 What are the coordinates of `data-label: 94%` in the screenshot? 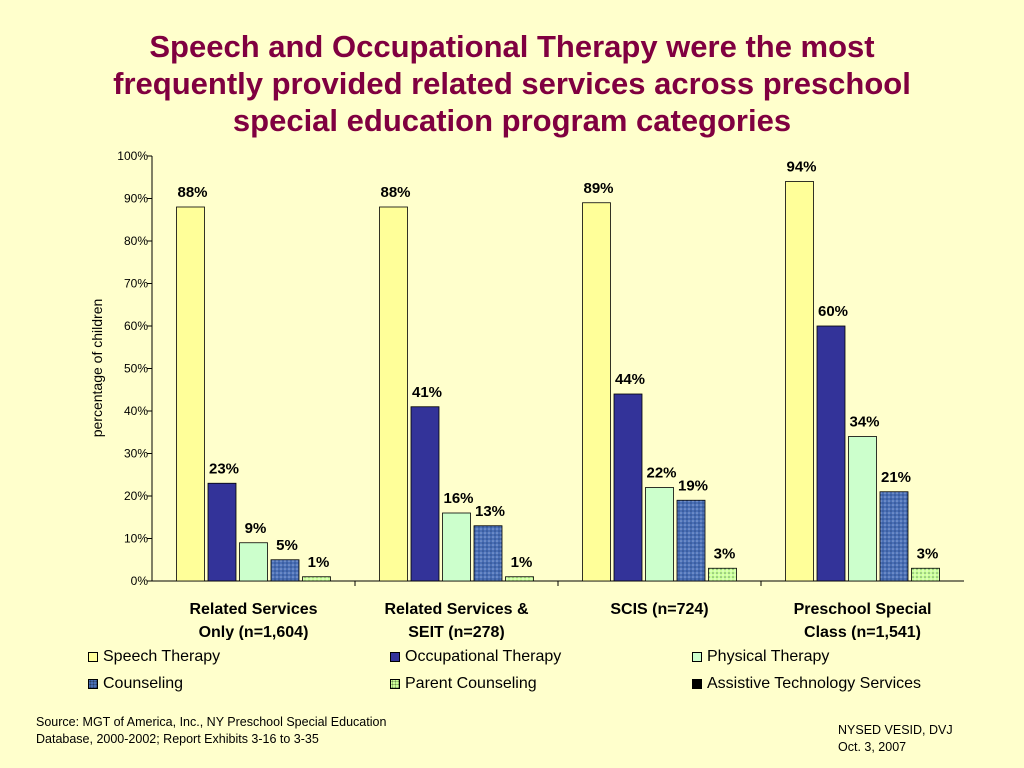 It's located at (801, 167).